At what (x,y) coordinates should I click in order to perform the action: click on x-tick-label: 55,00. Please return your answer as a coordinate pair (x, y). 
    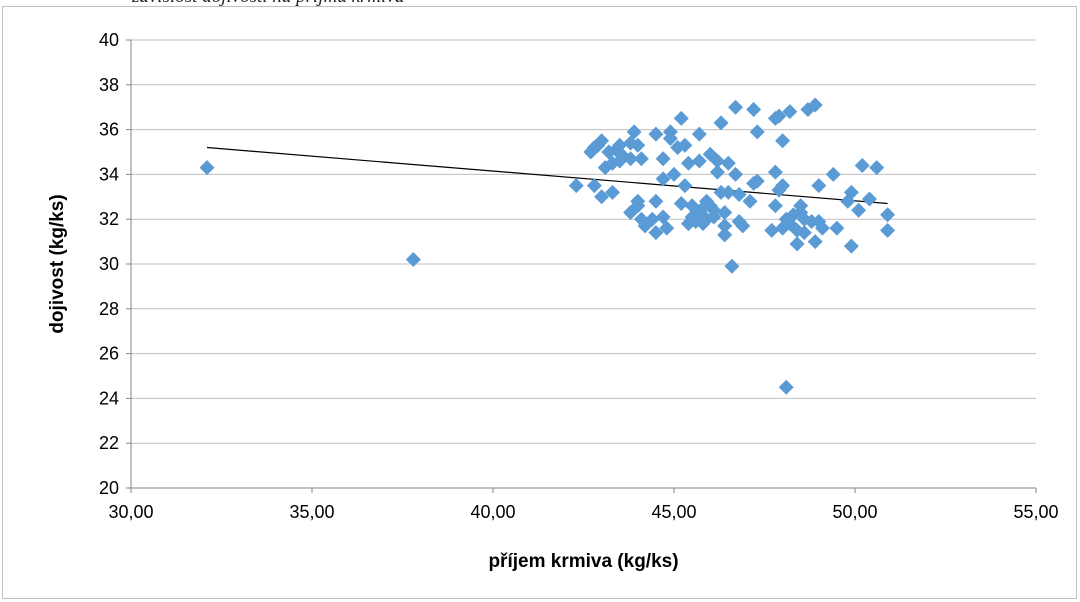
    Looking at the image, I should click on (1035, 512).